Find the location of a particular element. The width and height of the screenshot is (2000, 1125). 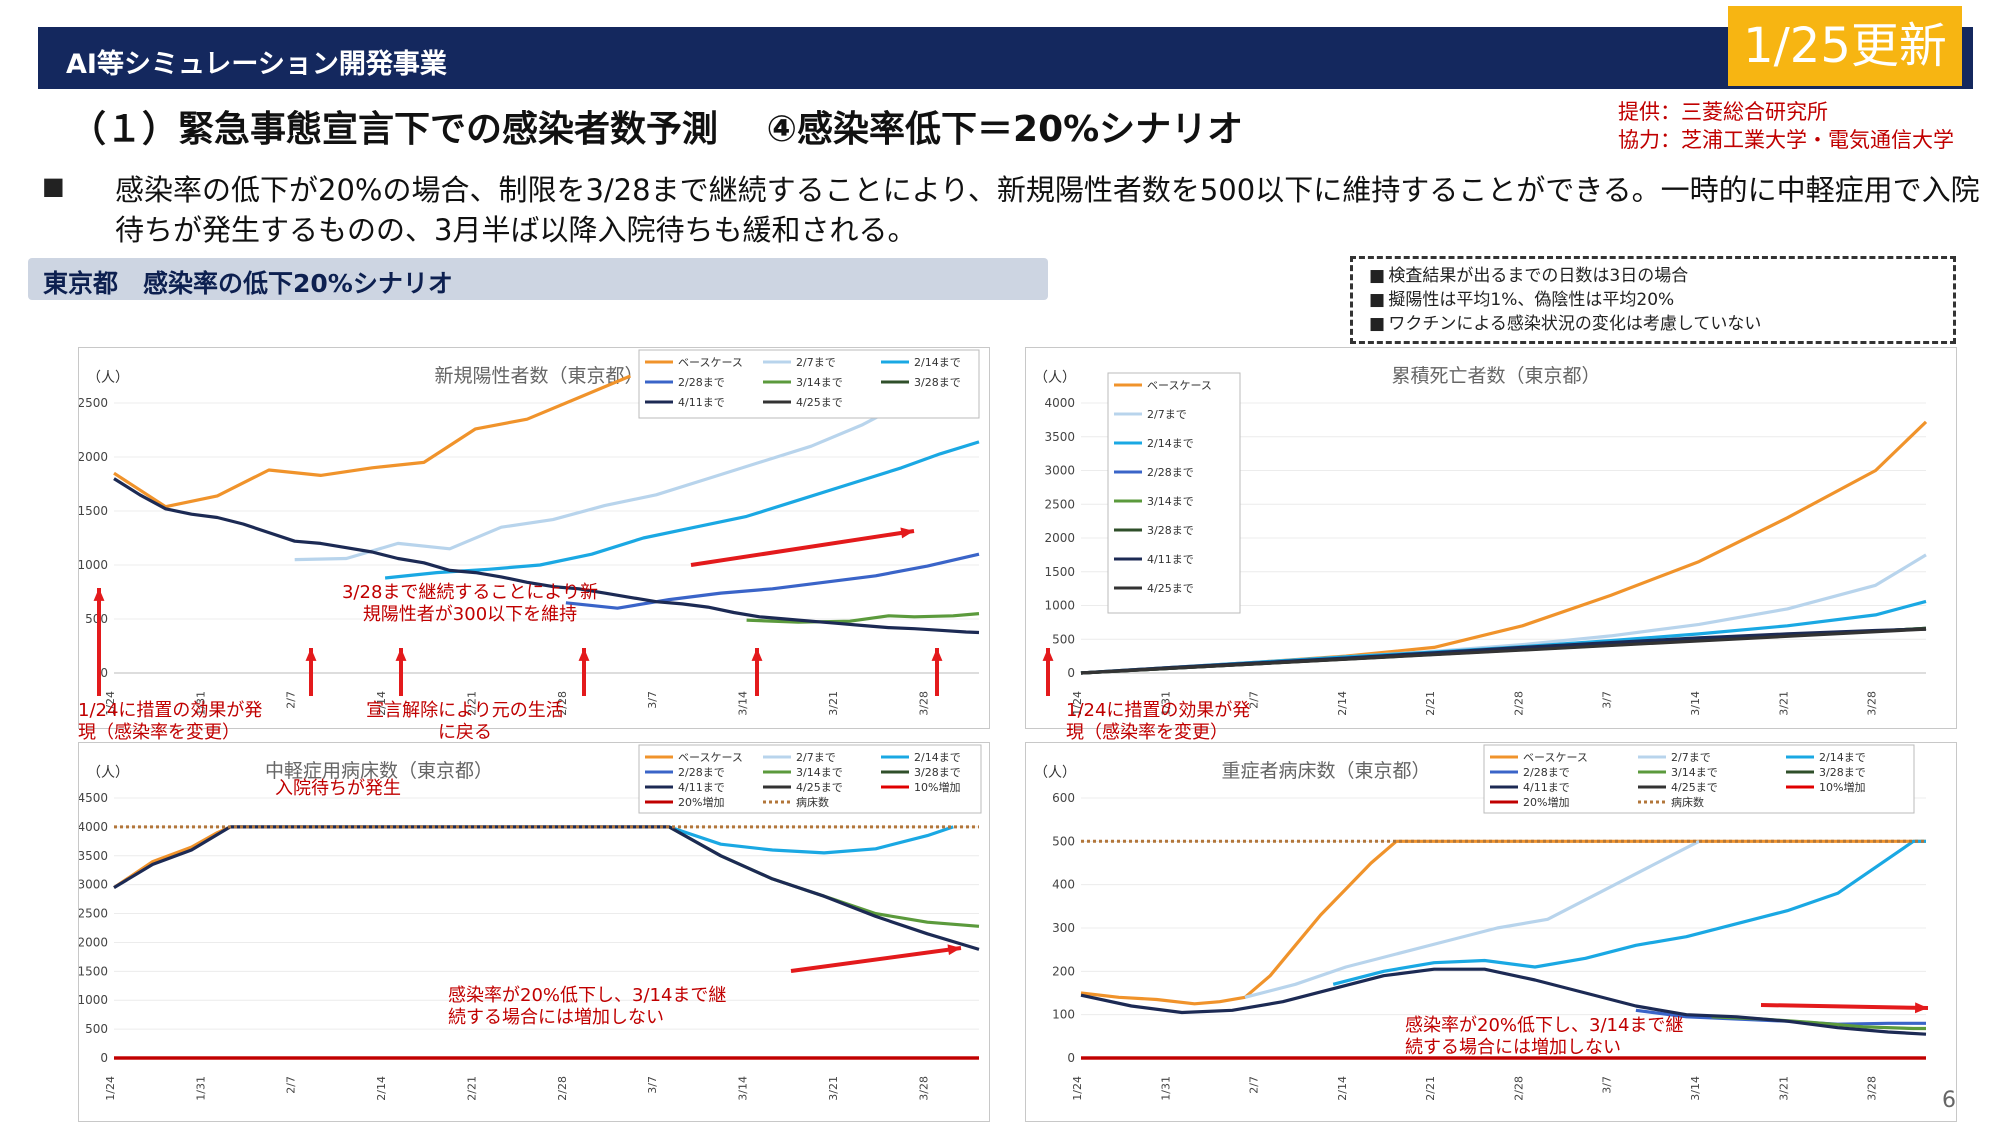

annotation-lift: 宣言解除により元の生活に戻る is located at coordinates (465, 721).